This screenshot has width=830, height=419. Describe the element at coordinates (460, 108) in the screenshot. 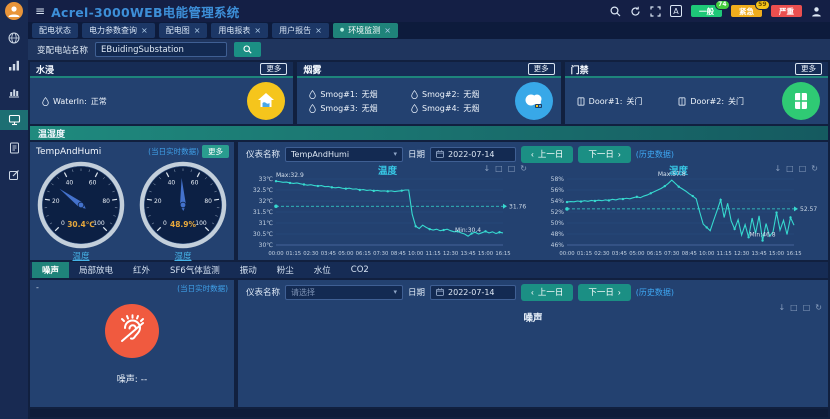

I see `smoke-sensor-item: Smog#4: 无烟` at that location.